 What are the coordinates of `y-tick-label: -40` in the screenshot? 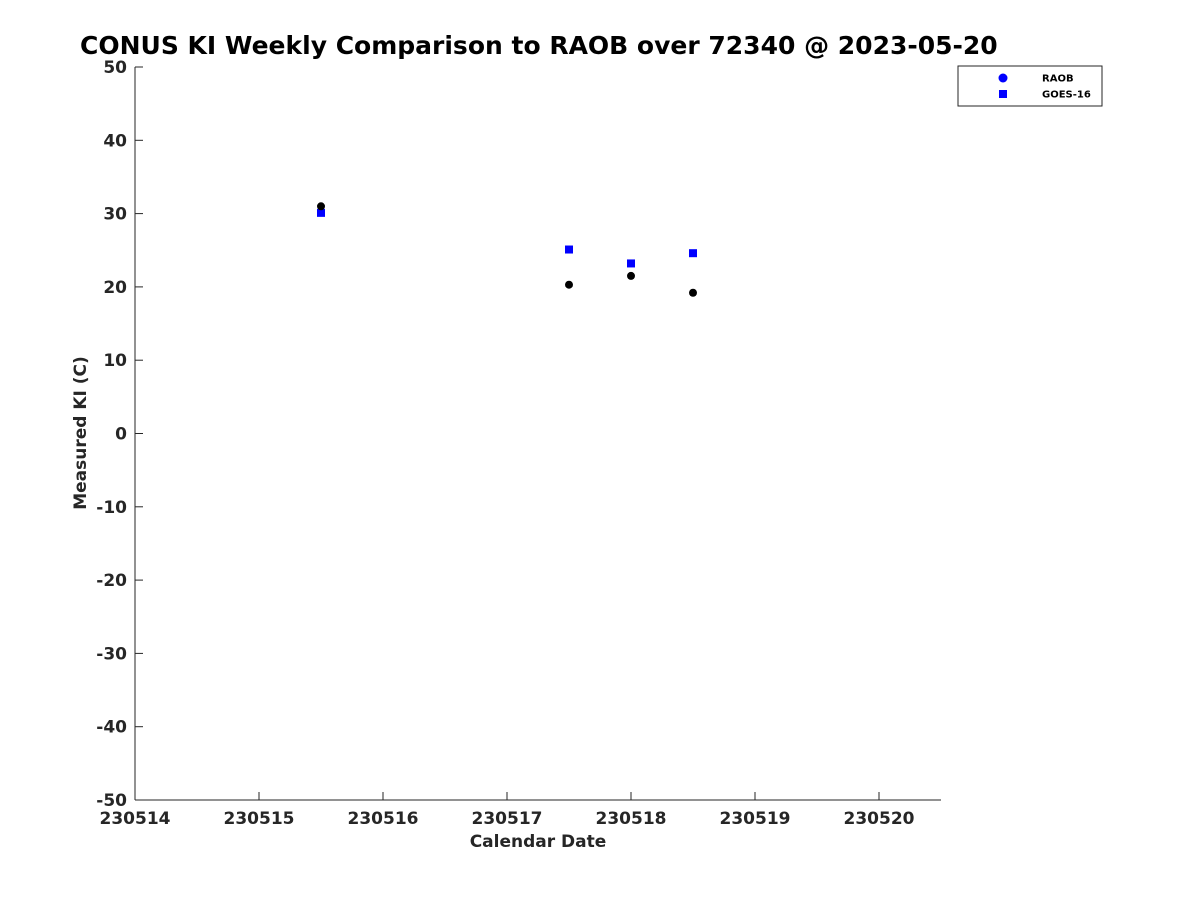 It's located at (111, 728).